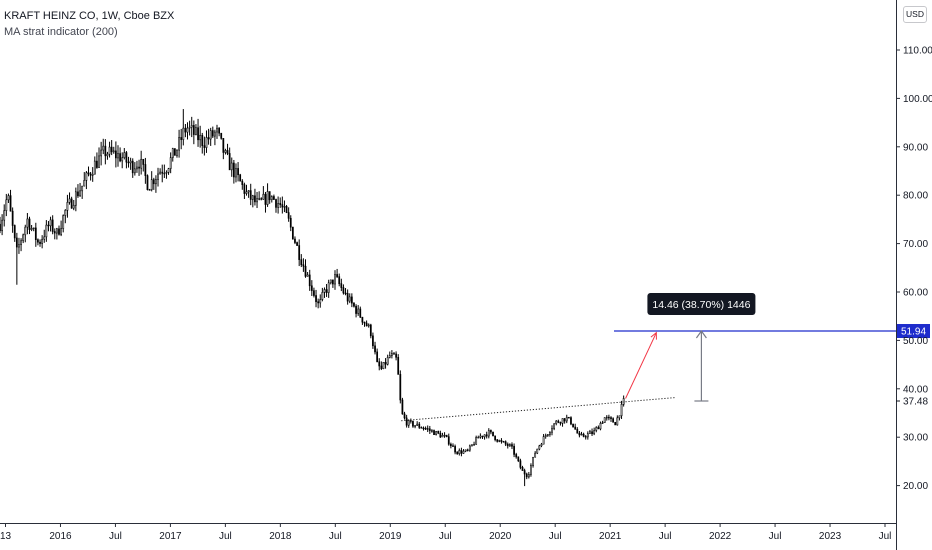 The width and height of the screenshot is (932, 550). What do you see at coordinates (5, 536) in the screenshot?
I see `x-tick-label: 13` at bounding box center [5, 536].